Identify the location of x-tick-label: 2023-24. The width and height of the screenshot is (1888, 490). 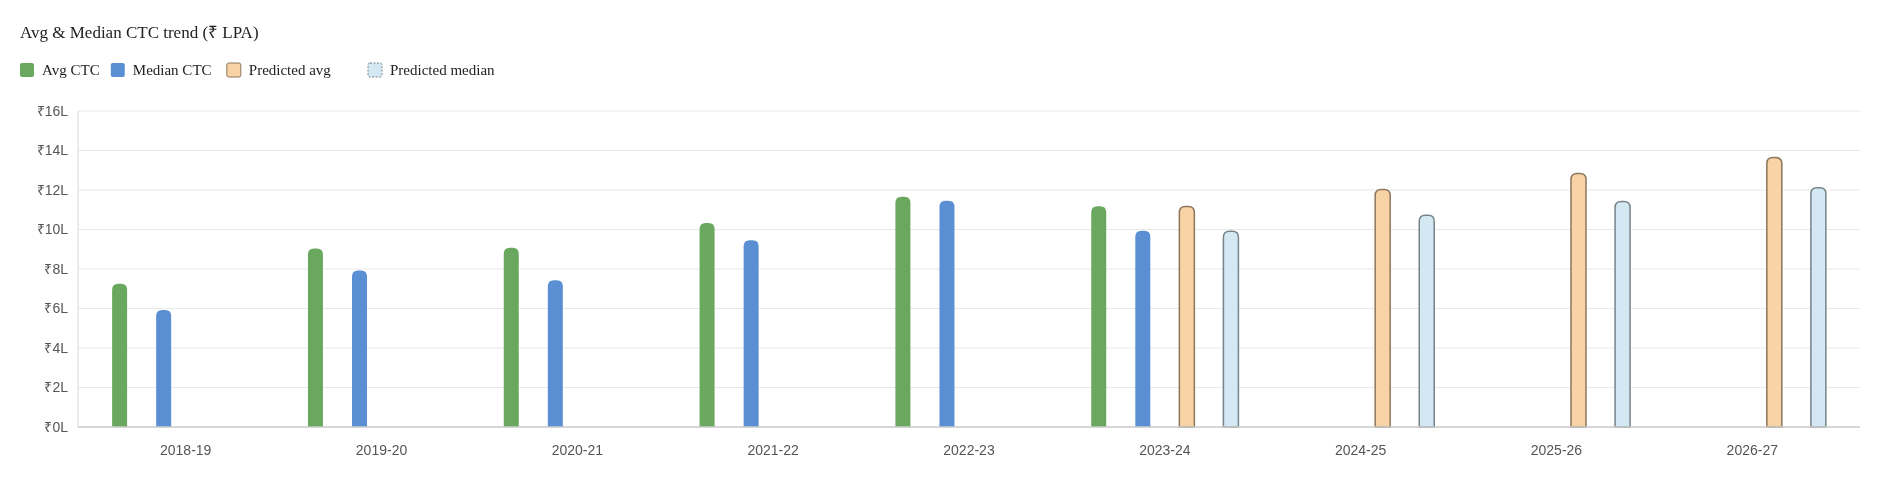
(1165, 450).